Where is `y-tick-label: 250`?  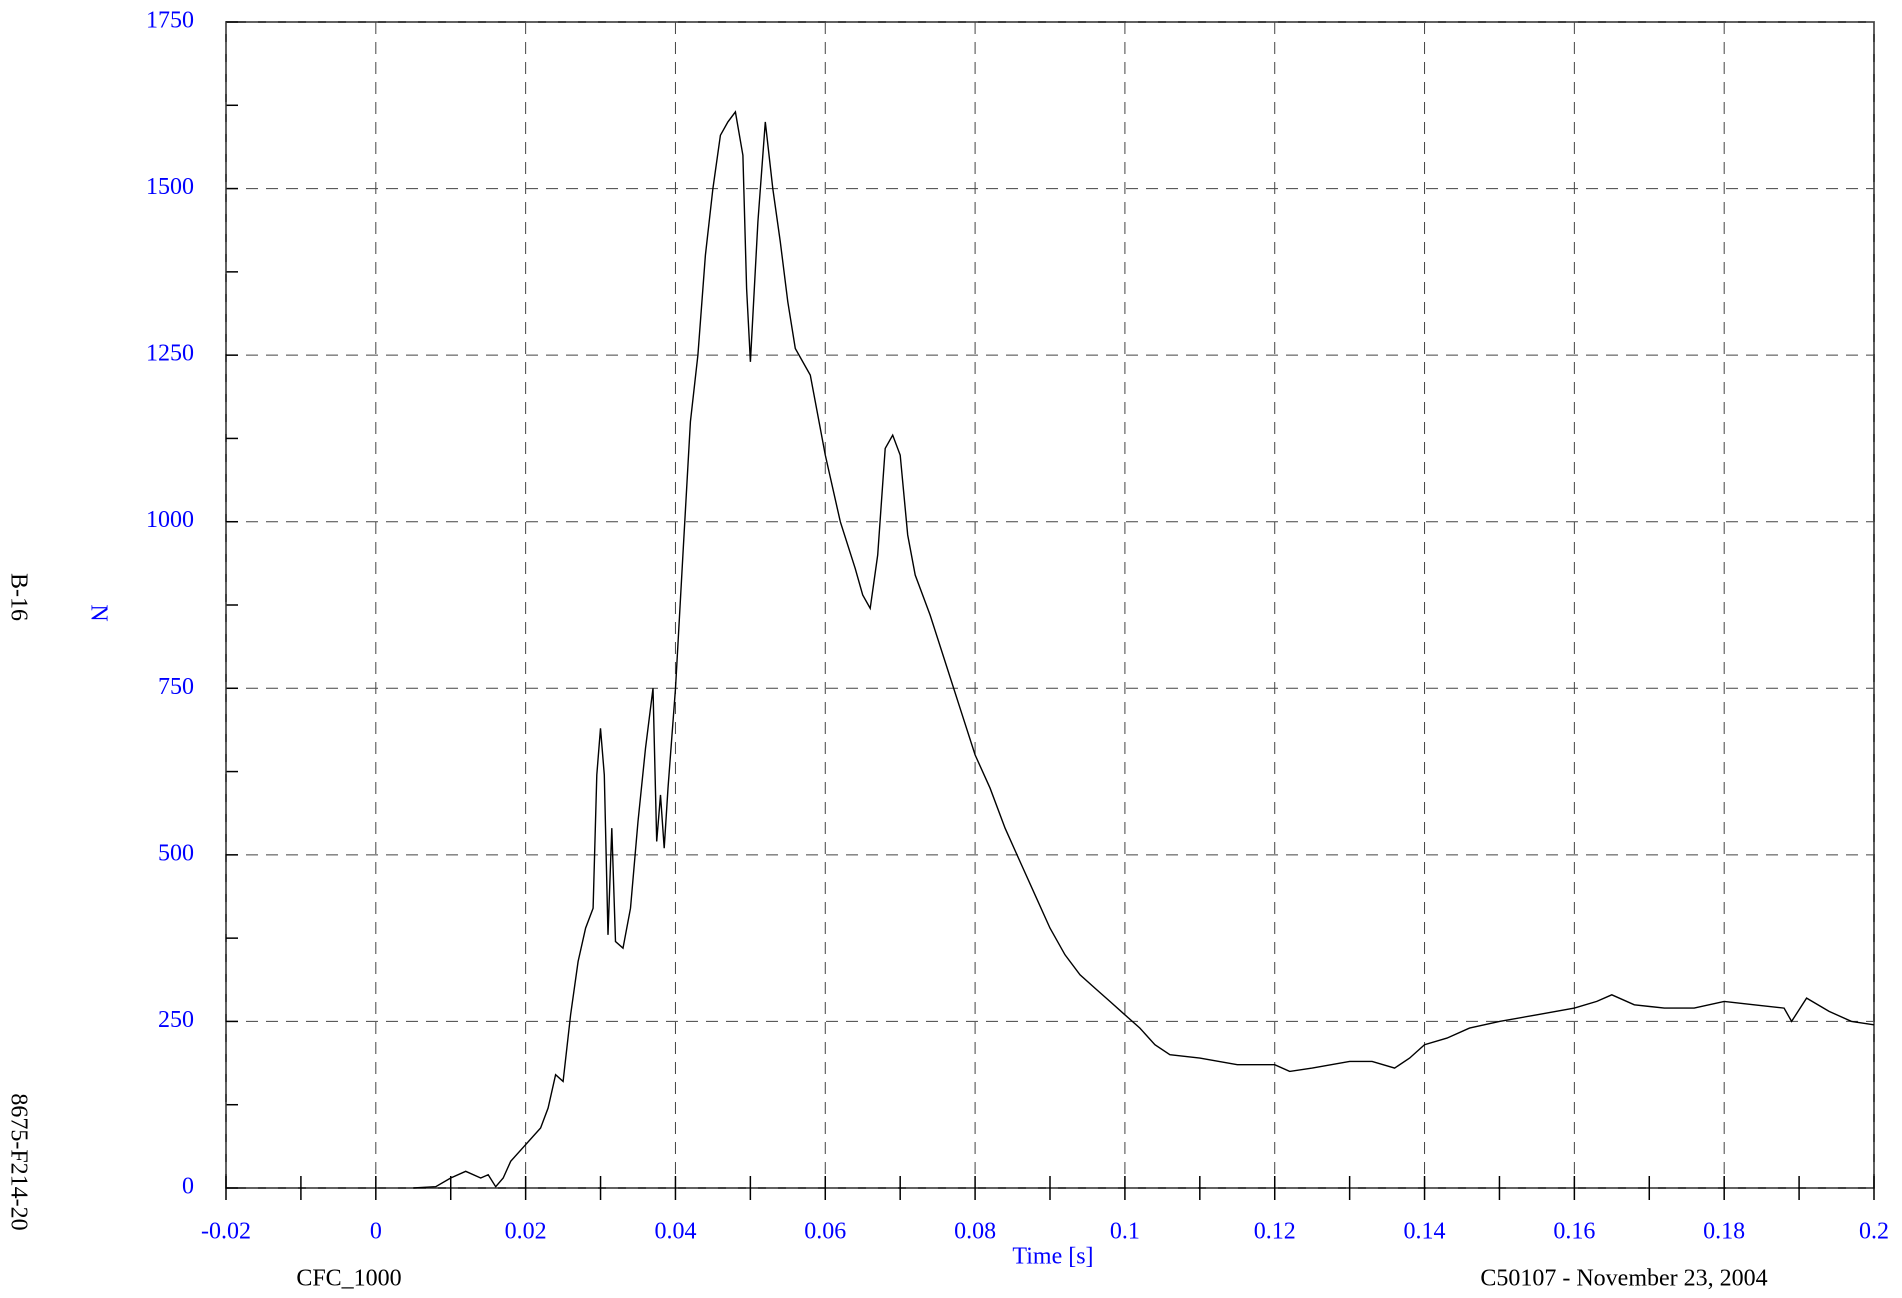 y-tick-label: 250 is located at coordinates (176, 1020).